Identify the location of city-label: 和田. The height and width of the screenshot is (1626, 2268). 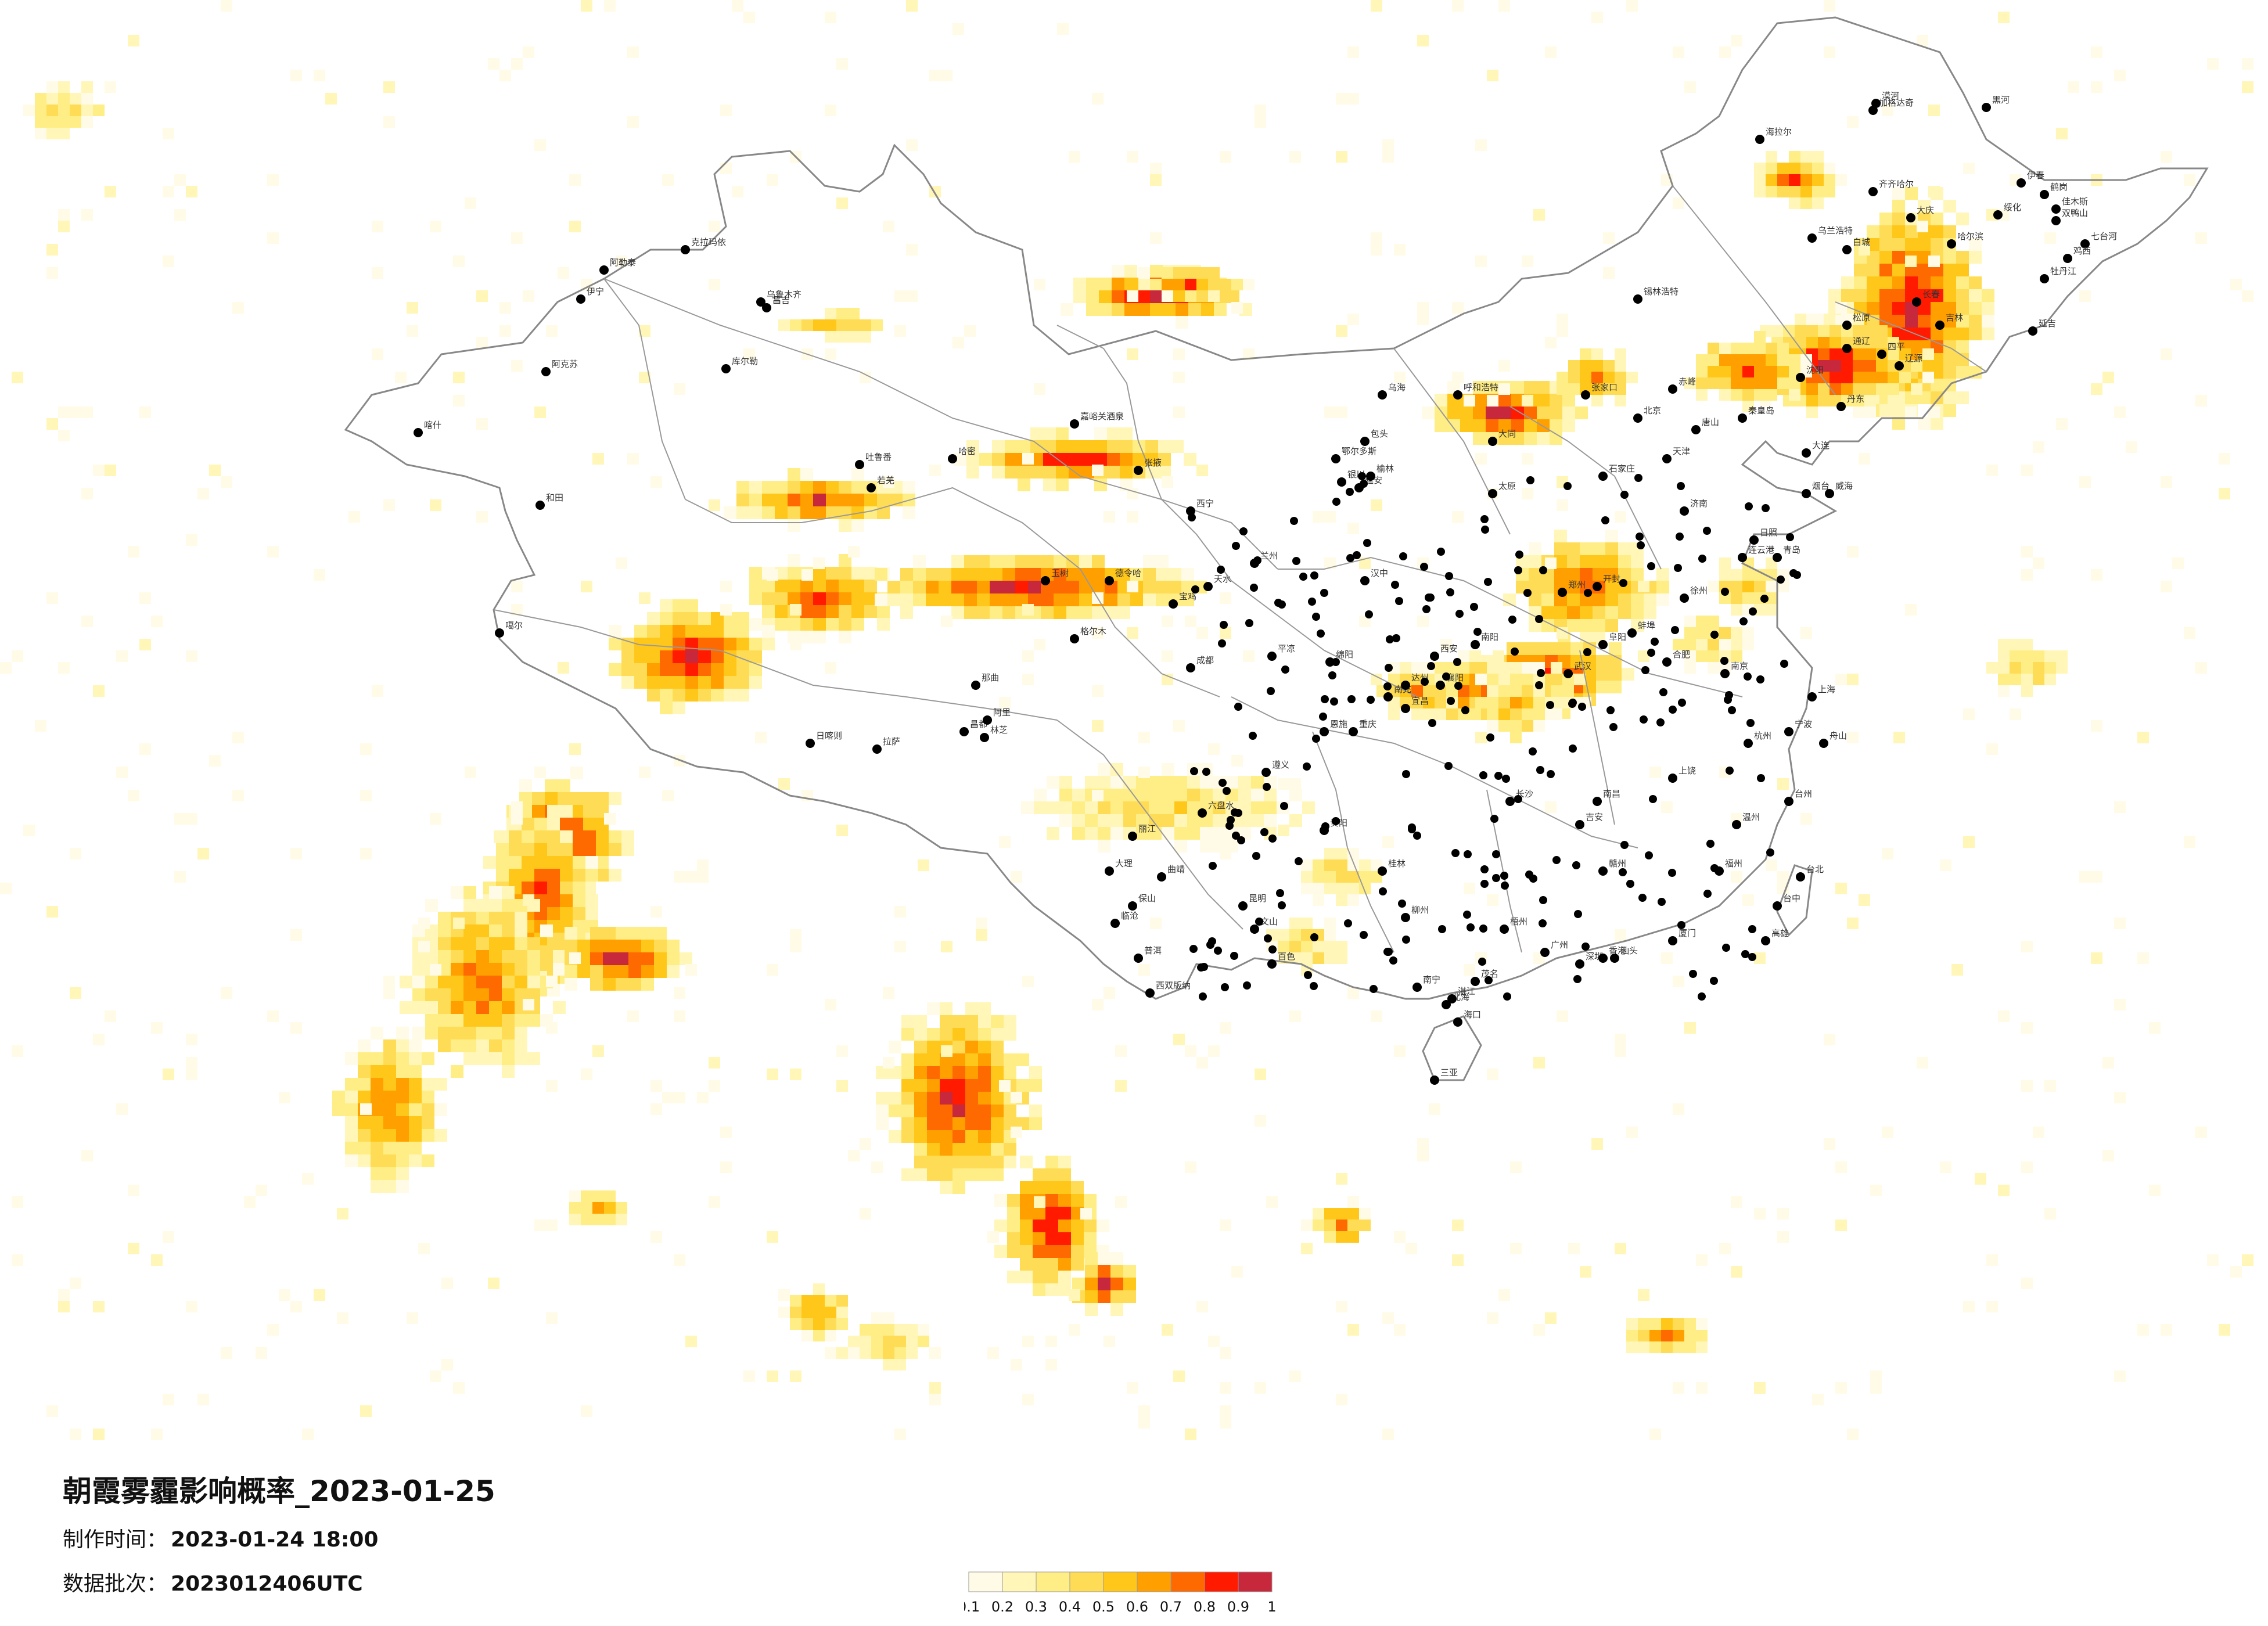
(554, 498).